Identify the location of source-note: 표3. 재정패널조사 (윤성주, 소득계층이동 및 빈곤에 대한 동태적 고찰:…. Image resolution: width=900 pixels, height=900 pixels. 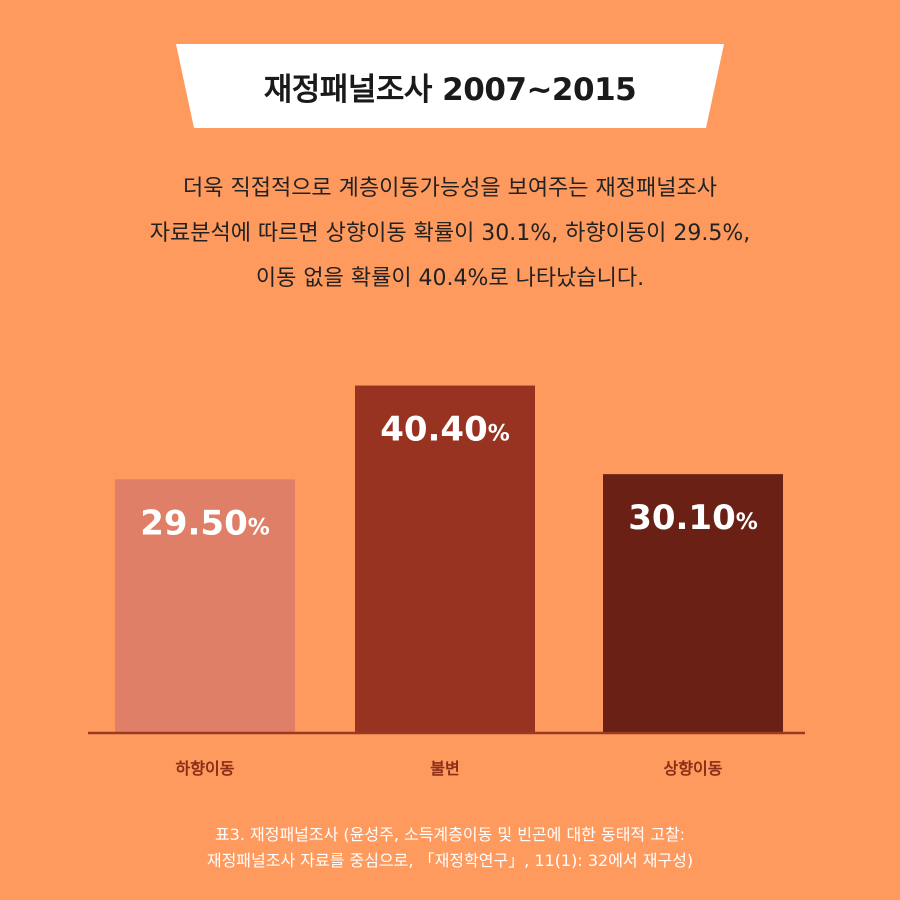
(450, 848).